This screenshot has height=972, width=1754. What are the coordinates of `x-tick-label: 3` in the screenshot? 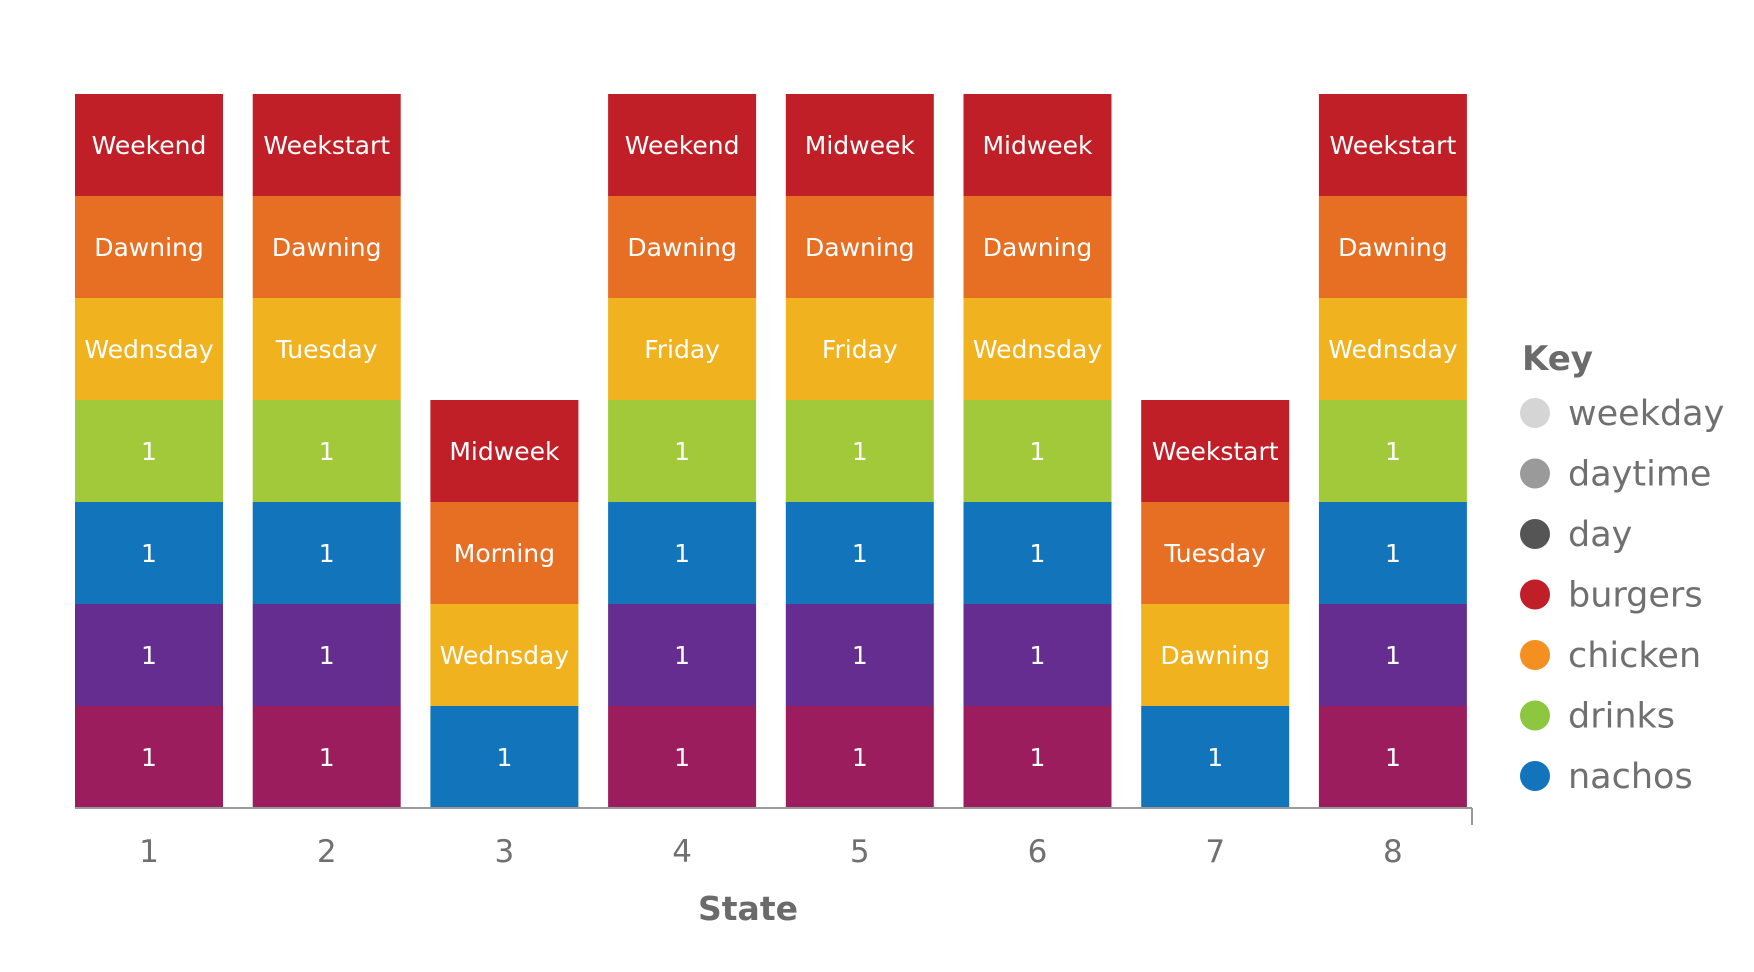 It's located at (505, 852).